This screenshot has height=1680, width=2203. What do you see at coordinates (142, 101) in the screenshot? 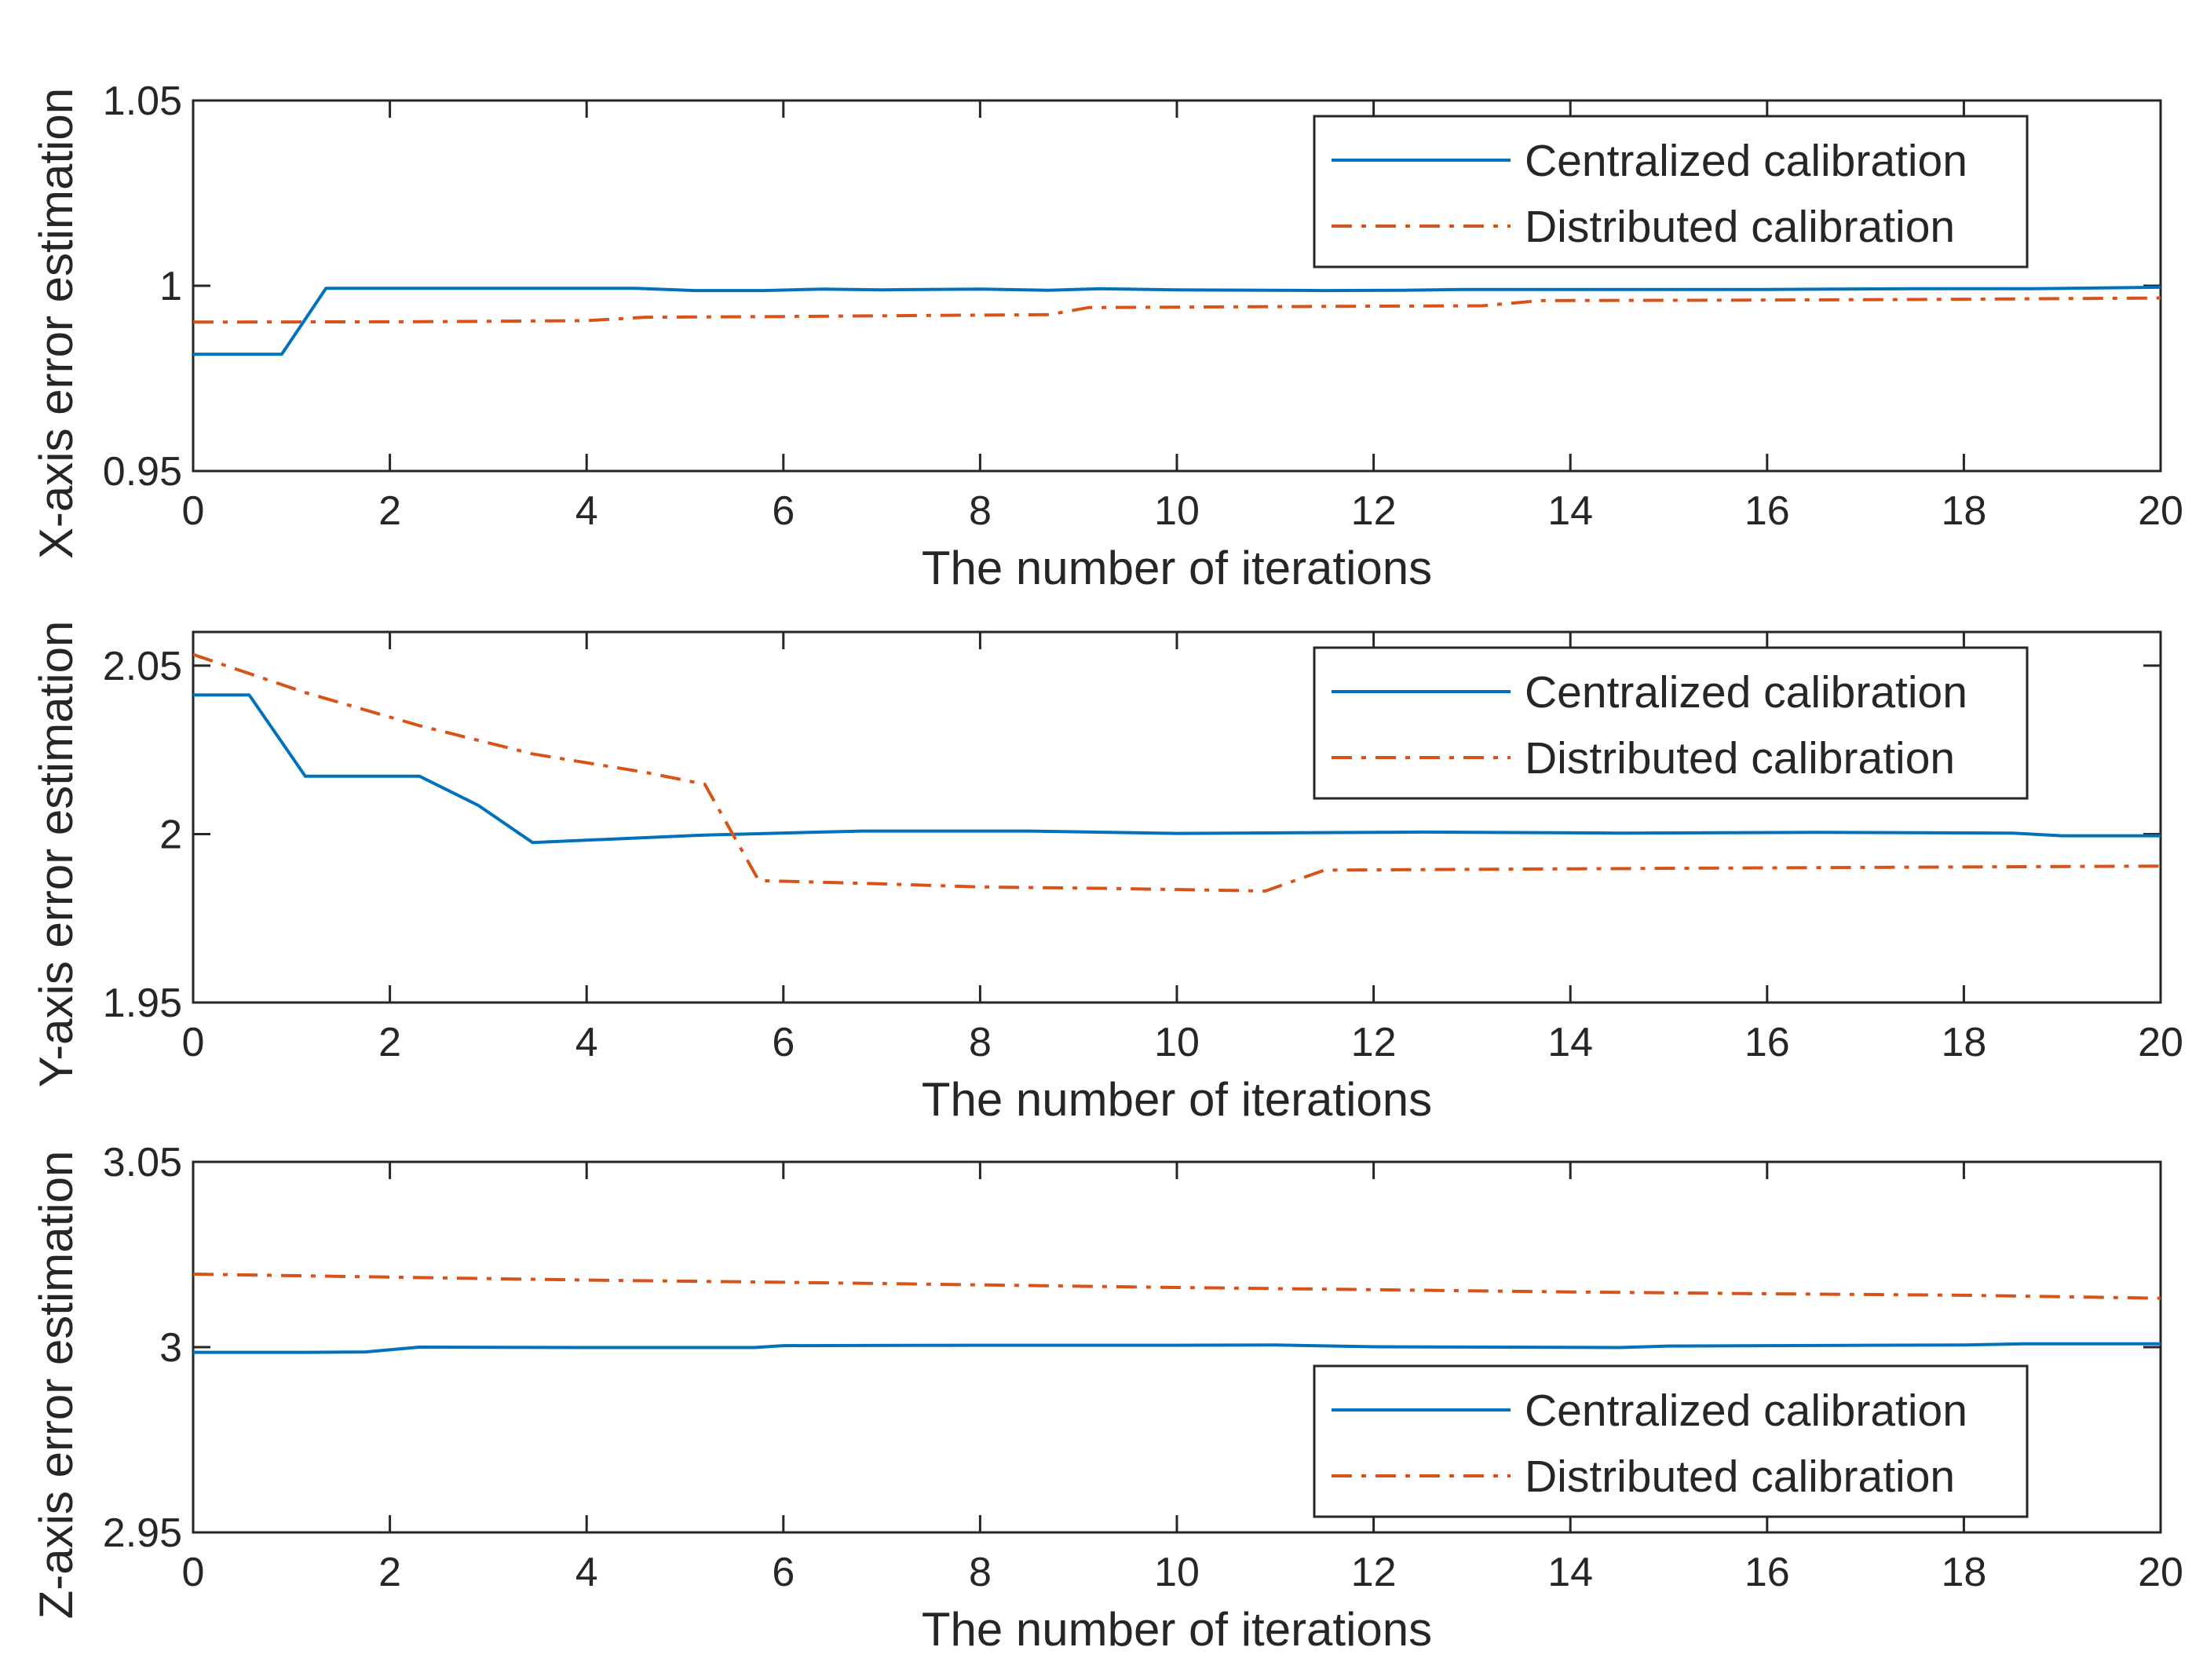
I see `y-tick-label: 1.05` at bounding box center [142, 101].